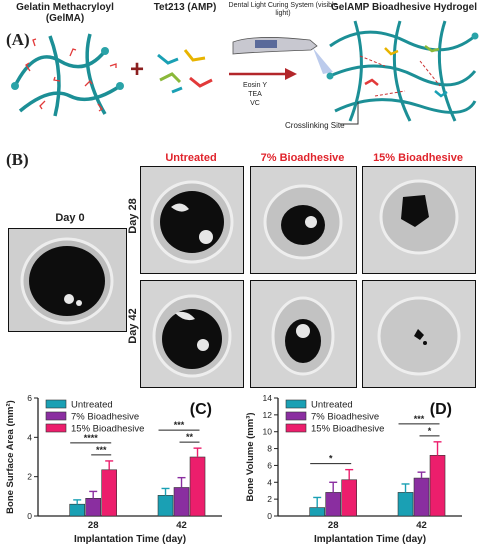  Describe the element at coordinates (268, 398) in the screenshot. I see `y-tick-label: 14` at that location.